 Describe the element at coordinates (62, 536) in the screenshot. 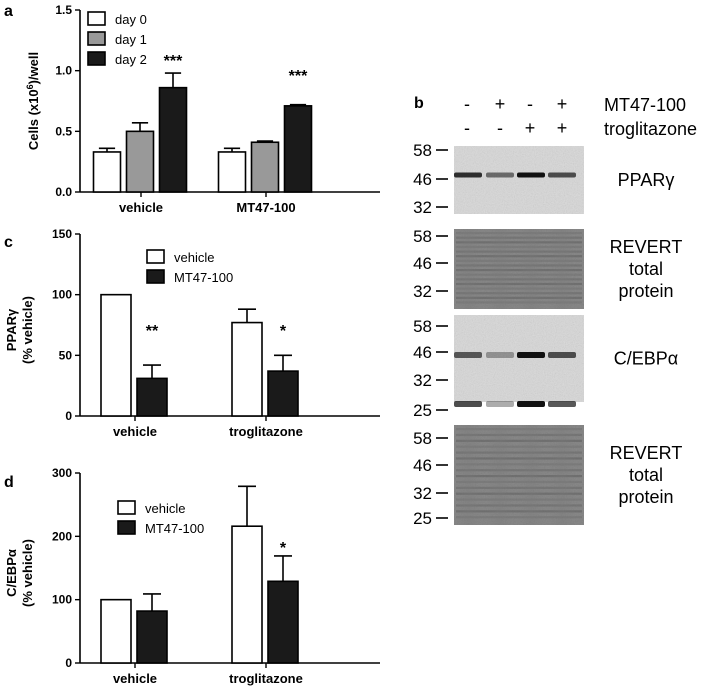

I see `y-tick-label: 200` at that location.